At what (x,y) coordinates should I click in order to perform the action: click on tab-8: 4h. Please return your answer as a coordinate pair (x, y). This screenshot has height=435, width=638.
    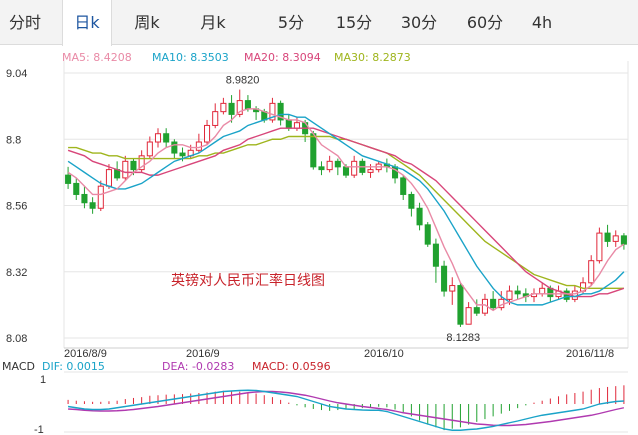
    Looking at the image, I should click on (542, 22).